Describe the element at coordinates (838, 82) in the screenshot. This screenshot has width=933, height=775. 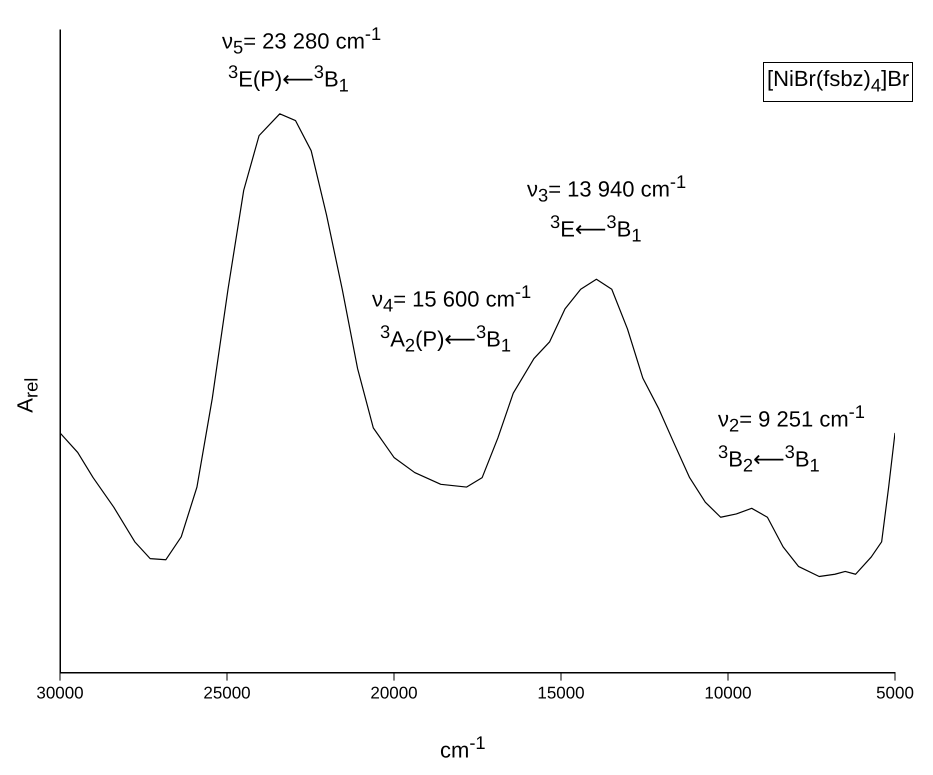
I see `text: [NiBr(fsbz)$_{4}$]Br` at that location.